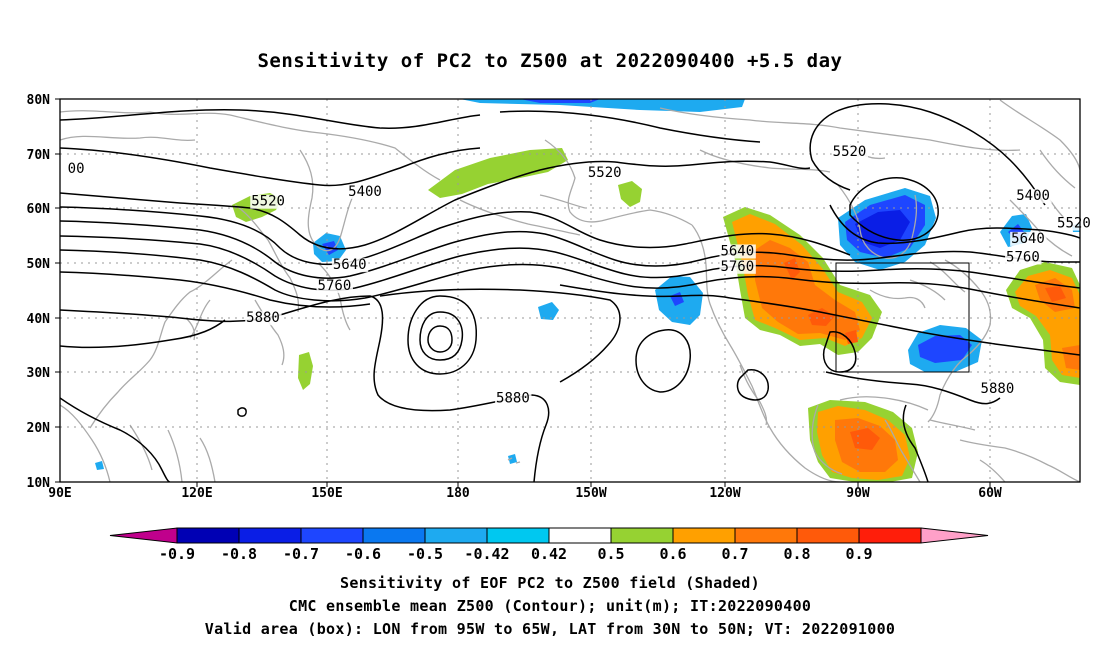 Image resolution: width=1100 pixels, height=650 pixels. What do you see at coordinates (305, 371) in the screenshot?
I see `shade-green-pacific` at bounding box center [305, 371].